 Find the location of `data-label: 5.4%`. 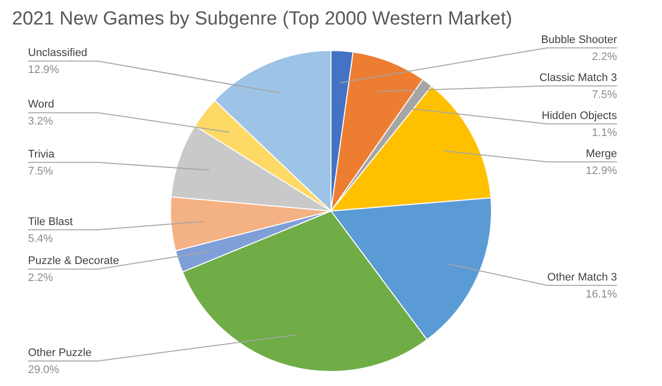

data-label: 5.4% is located at coordinates (41, 238).